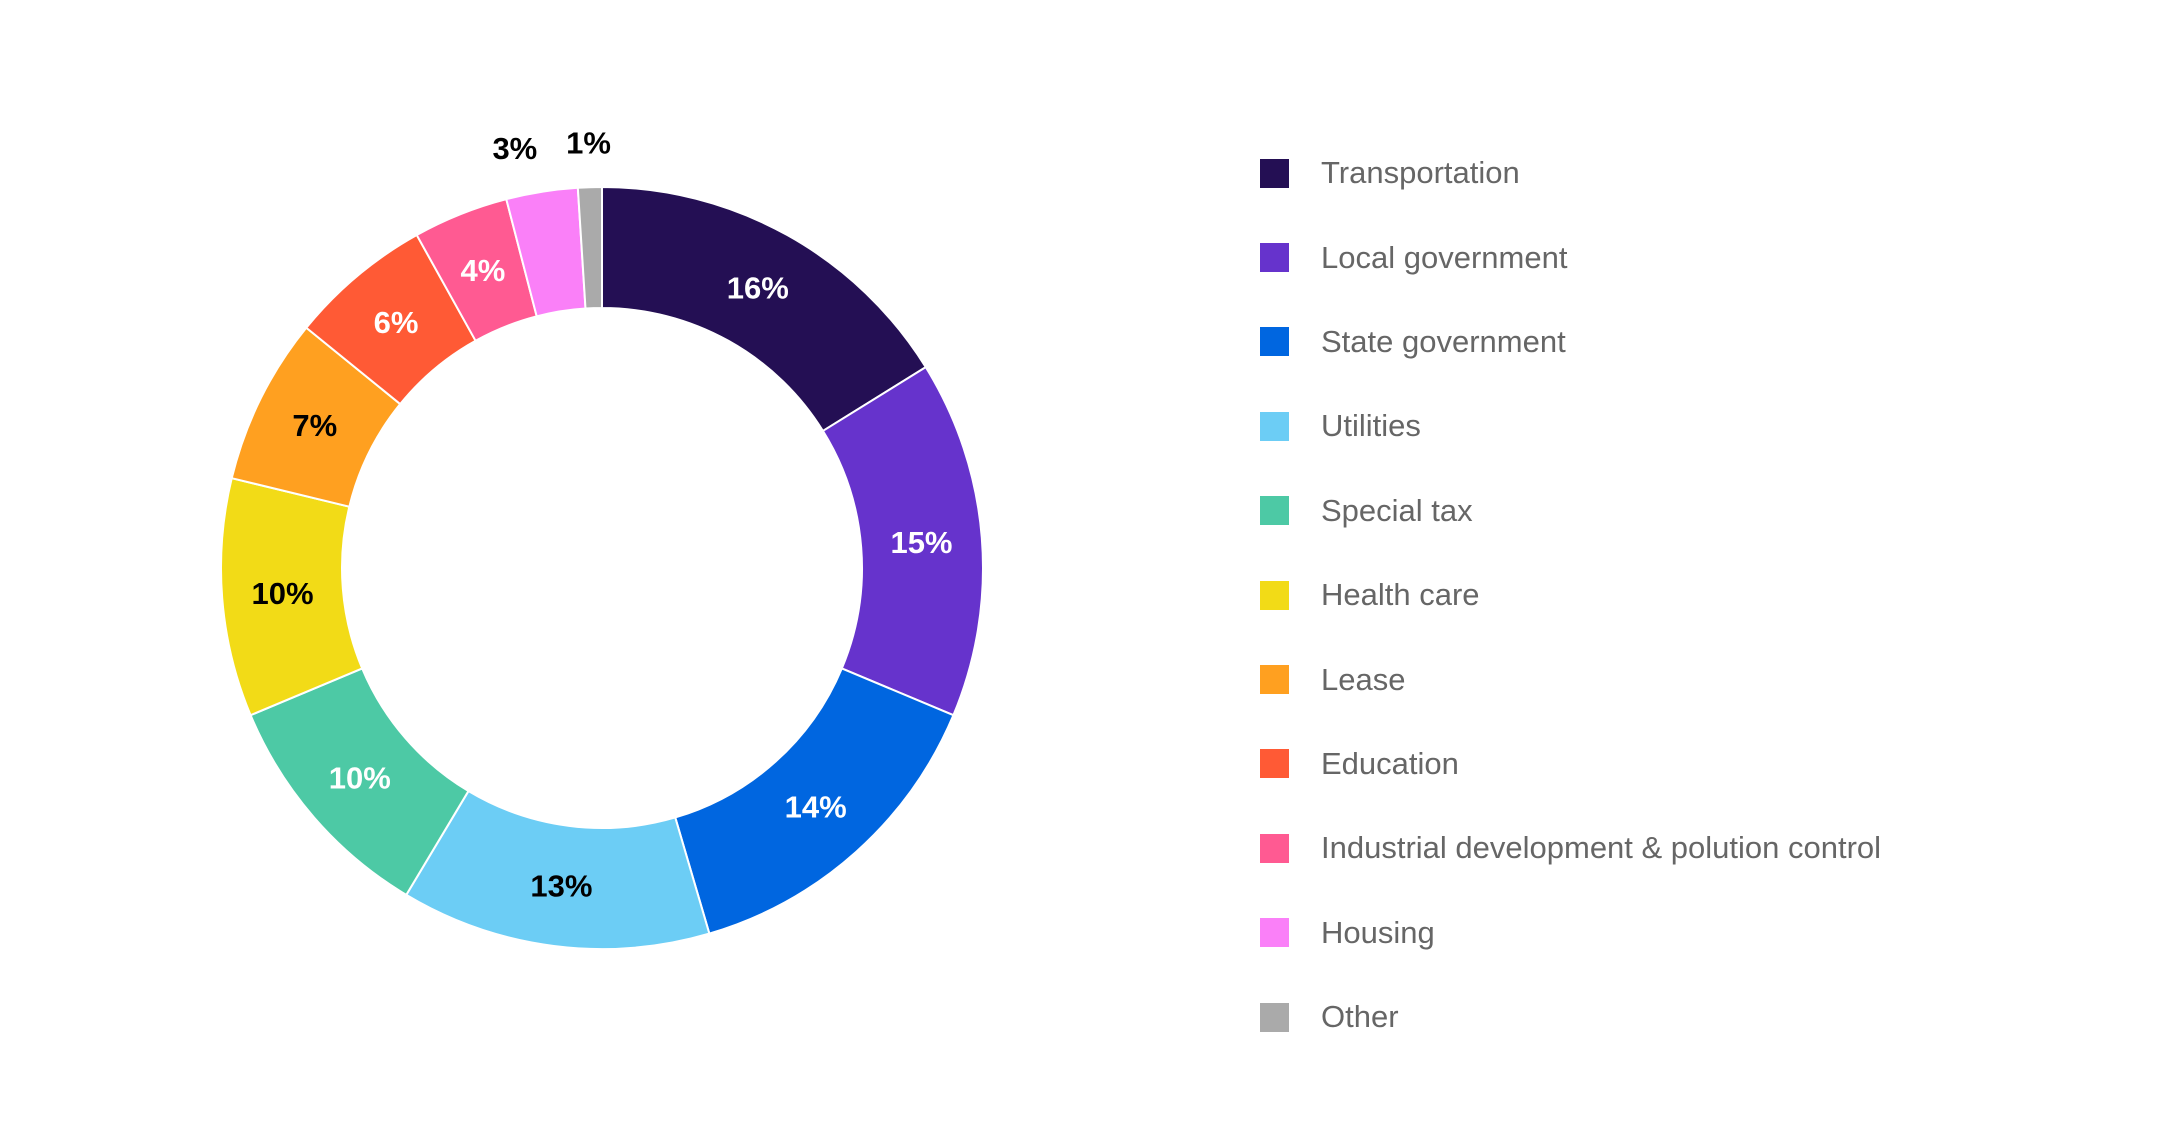  What do you see at coordinates (1390, 763) in the screenshot?
I see `legend-label: Education` at bounding box center [1390, 763].